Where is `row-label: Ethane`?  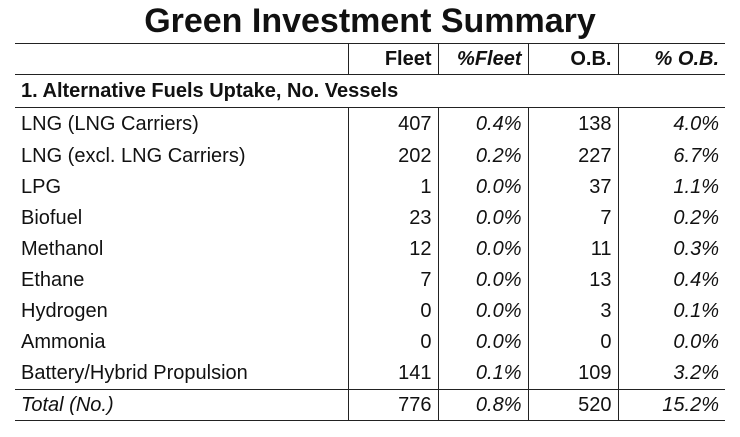 row-label: Ethane is located at coordinates (182, 280).